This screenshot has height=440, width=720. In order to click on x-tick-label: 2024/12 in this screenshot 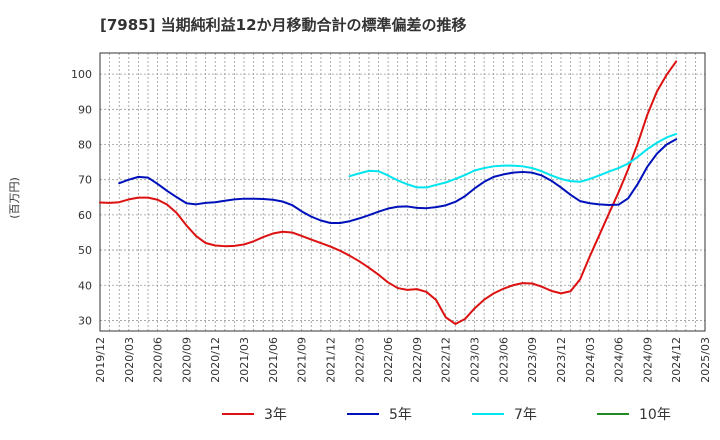, I will do `click(676, 360)`.